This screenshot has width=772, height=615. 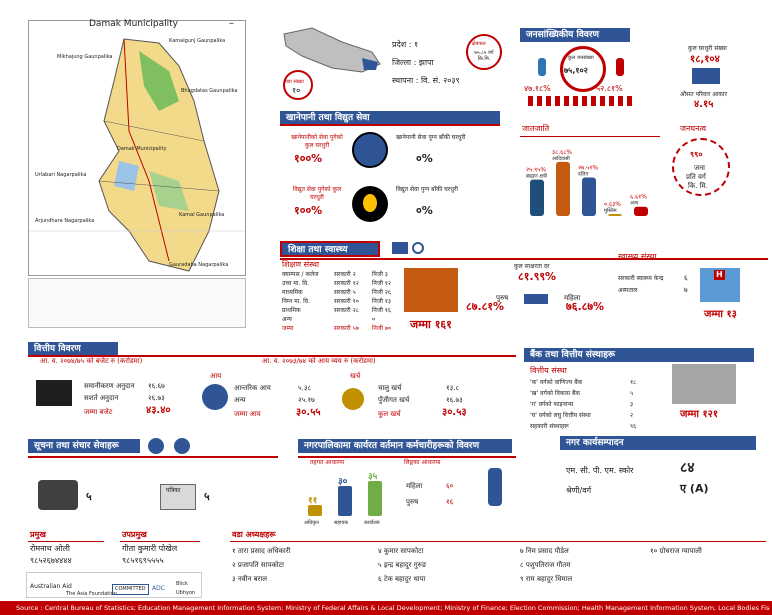 I want to click on ward-chair-item: ७ निम प्रसाद पौडेल, so click(x=544, y=551).